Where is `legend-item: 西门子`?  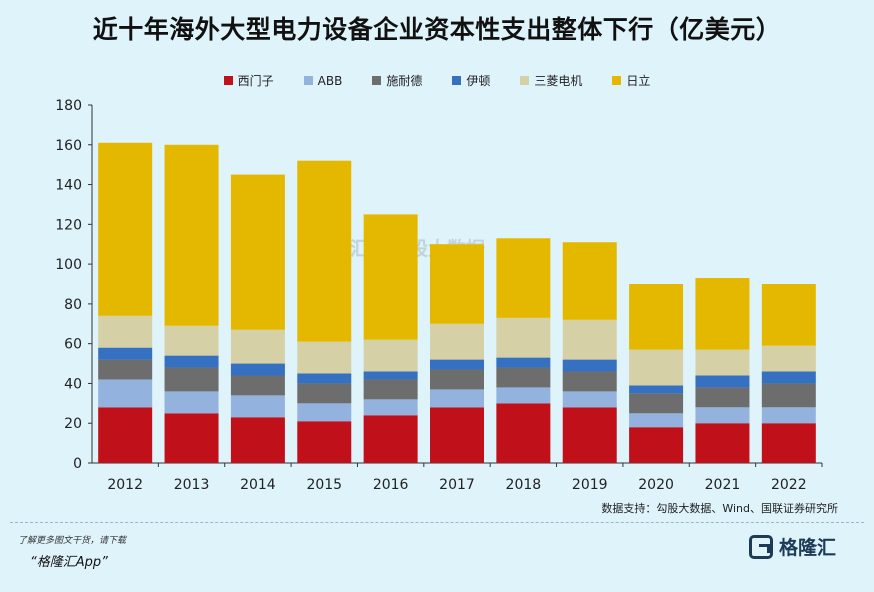 legend-item: 西门子 is located at coordinates (248, 80).